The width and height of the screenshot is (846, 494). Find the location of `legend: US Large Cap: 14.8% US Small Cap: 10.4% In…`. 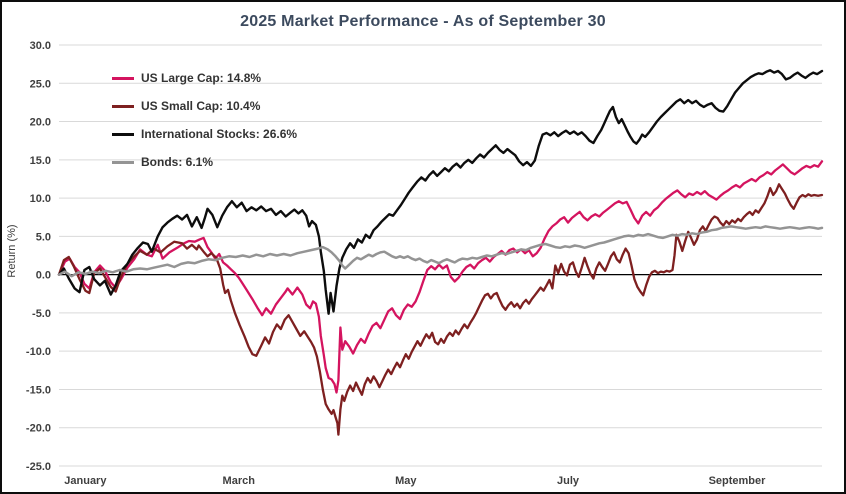

legend: US Large Cap: 14.8% US Small Cap: 10.4% In… is located at coordinates (204, 120).